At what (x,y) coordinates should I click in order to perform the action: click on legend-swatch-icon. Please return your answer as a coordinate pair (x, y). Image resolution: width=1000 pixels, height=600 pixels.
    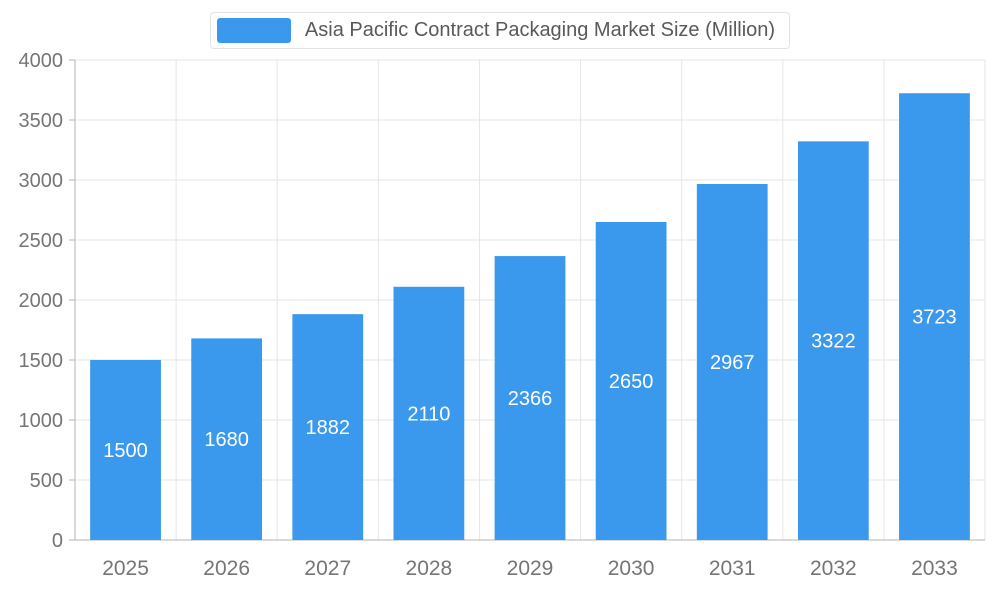
    Looking at the image, I should click on (253, 30).